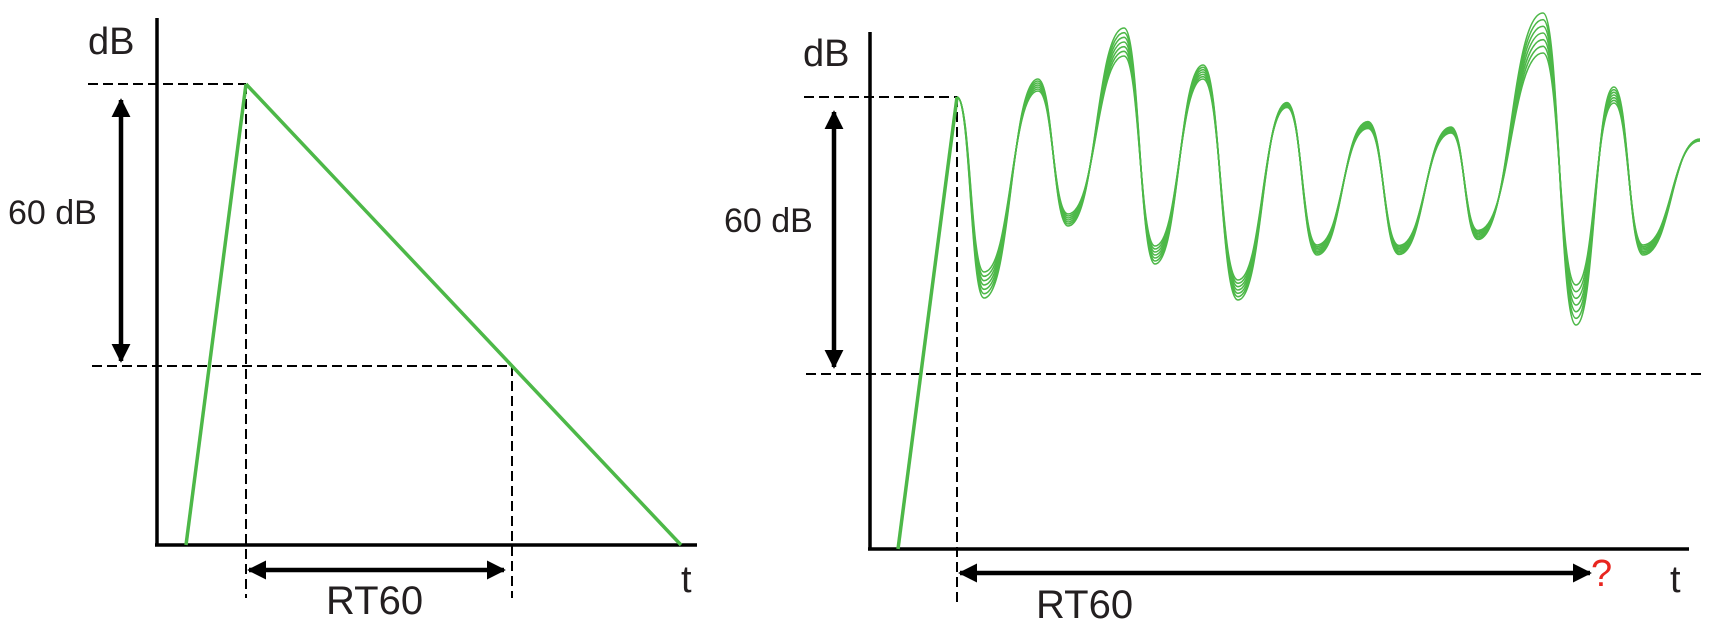  What do you see at coordinates (927, 323) in the screenshot?
I see `right-rise-curve` at bounding box center [927, 323].